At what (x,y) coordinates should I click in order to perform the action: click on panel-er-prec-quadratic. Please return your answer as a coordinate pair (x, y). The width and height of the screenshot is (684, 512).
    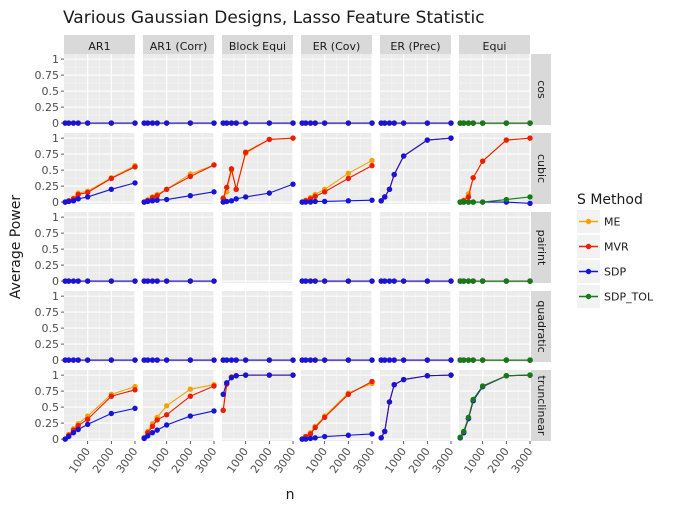
    Looking at the image, I should click on (416, 326).